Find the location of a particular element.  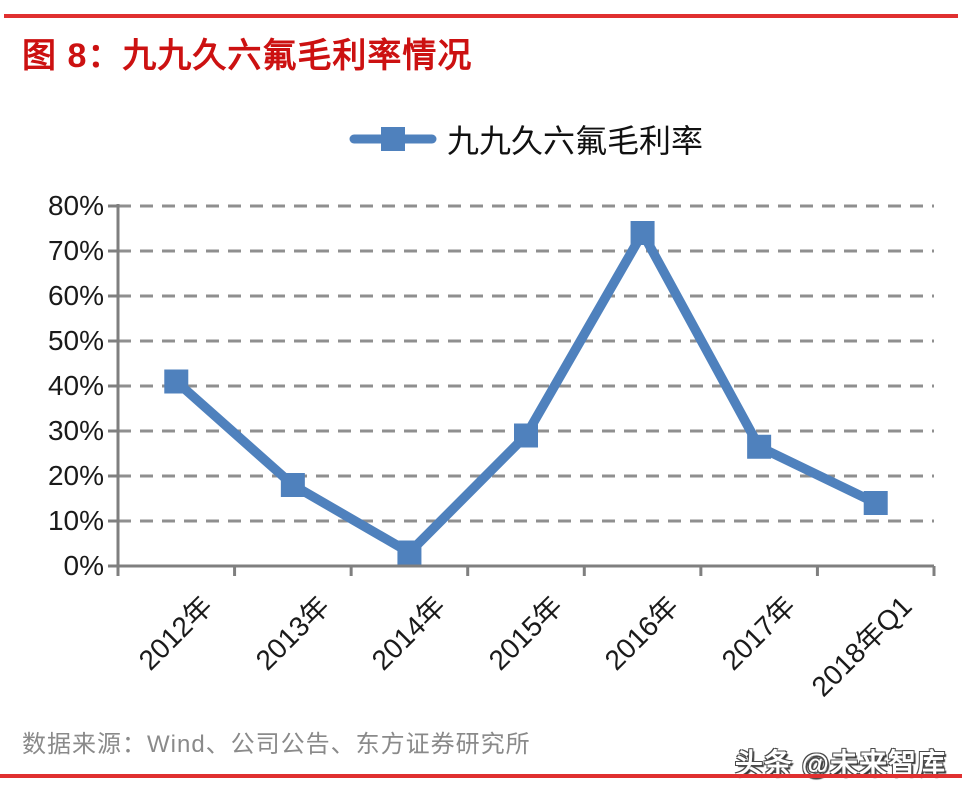

legend-label: 九九久六氟毛利率 is located at coordinates (574, 141).